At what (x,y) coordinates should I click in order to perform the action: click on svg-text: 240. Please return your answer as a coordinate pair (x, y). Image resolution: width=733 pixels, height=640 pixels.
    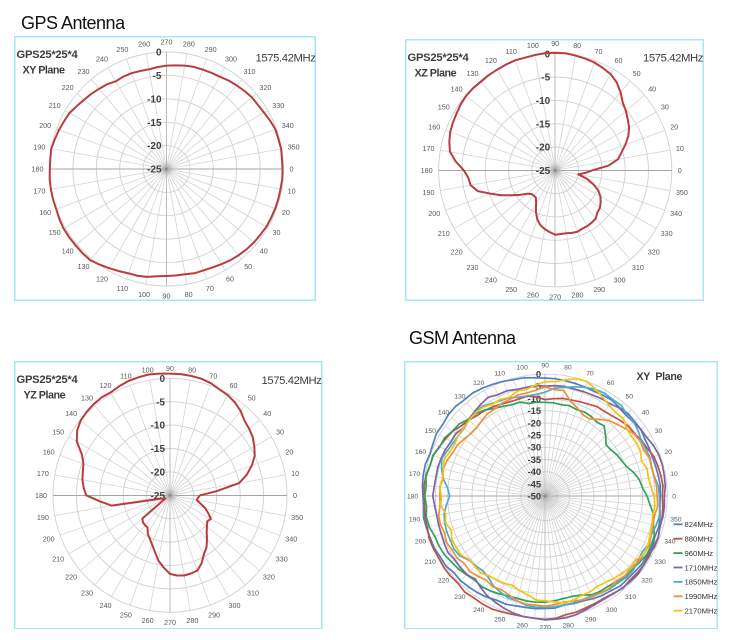
    Looking at the image, I should click on (490, 280).